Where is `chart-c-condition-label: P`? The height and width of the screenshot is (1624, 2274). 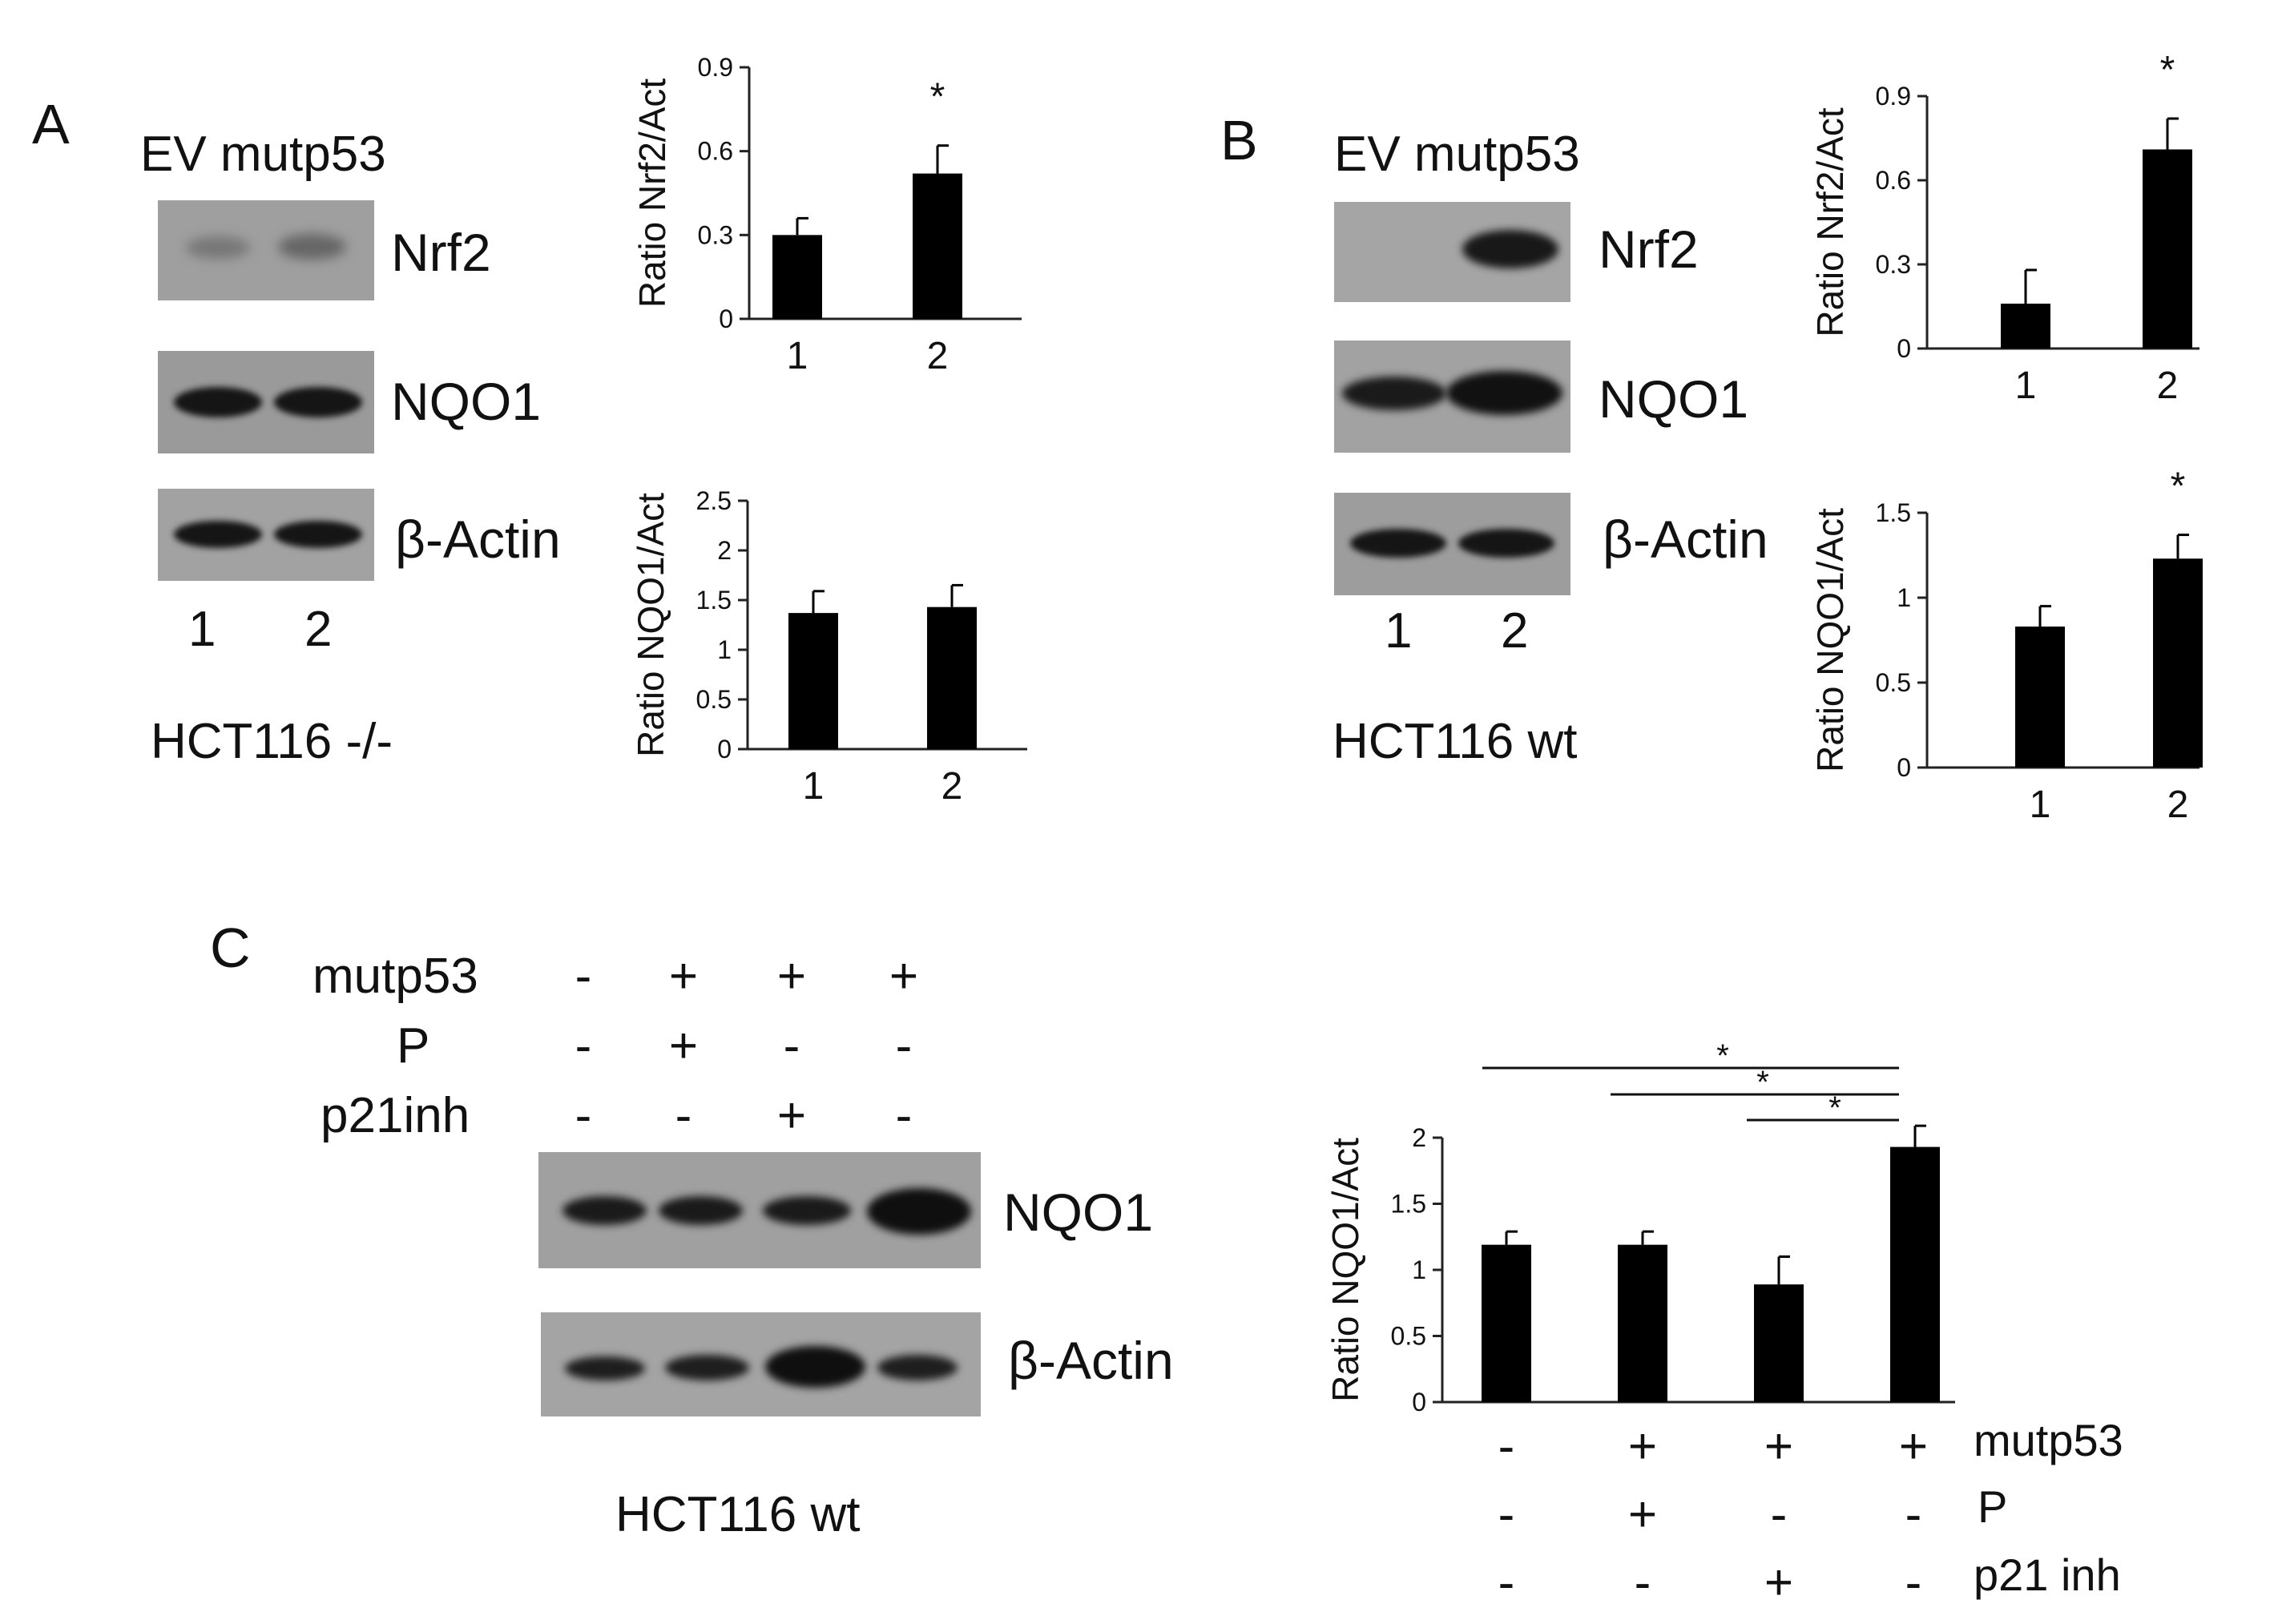
chart-c-condition-label: P is located at coordinates (1993, 1506).